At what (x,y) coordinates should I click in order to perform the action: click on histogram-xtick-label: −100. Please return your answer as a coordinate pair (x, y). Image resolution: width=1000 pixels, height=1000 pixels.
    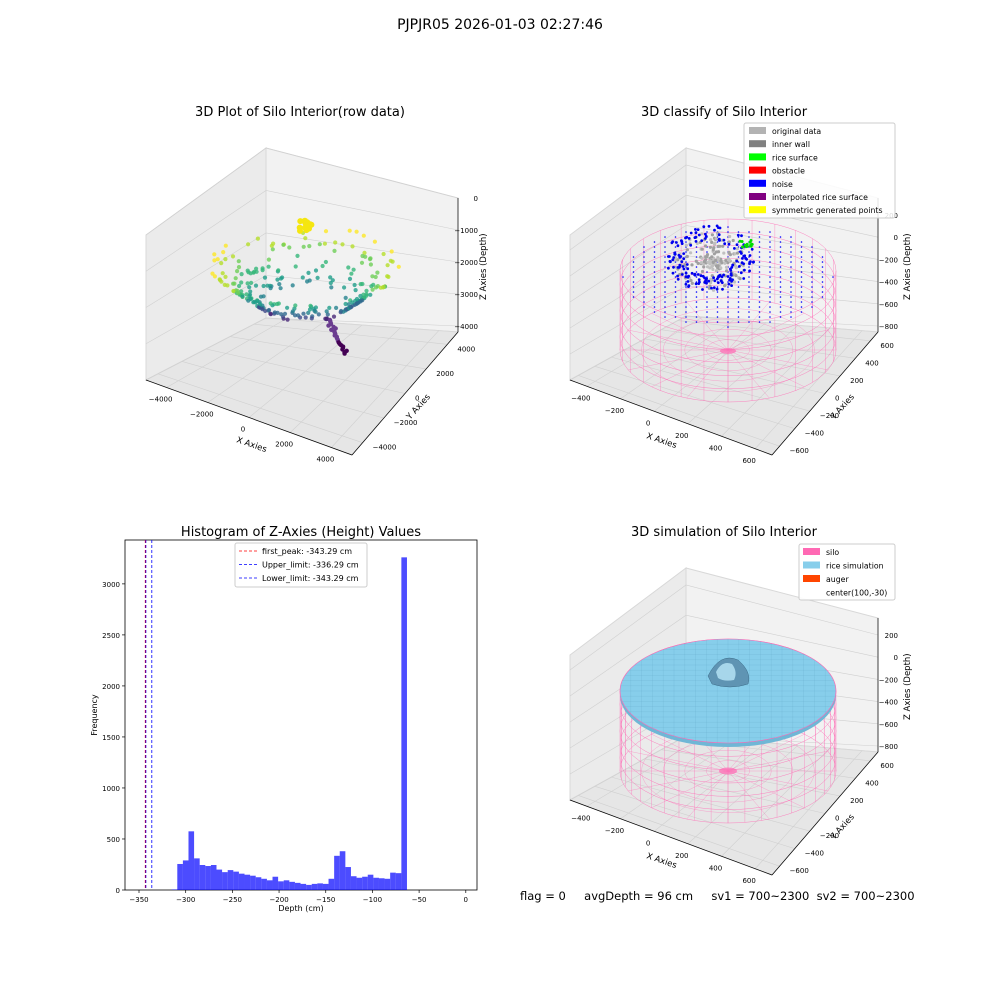
    Looking at the image, I should click on (372, 900).